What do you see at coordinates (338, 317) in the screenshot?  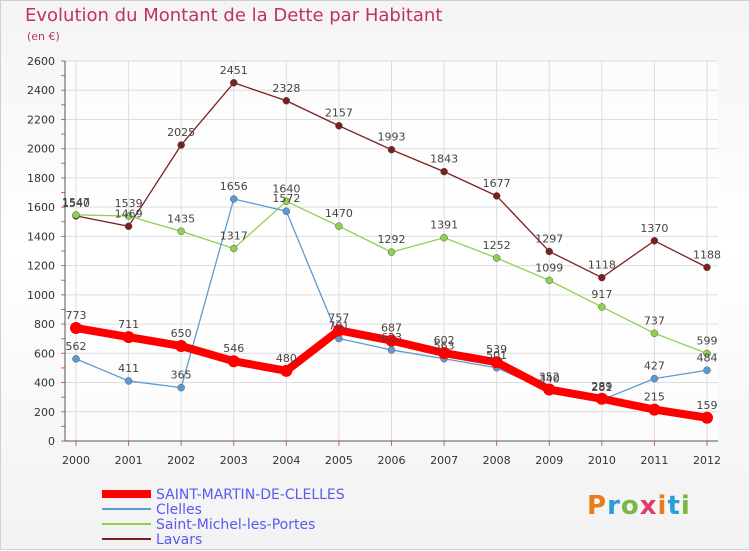 I see `data-label: 757` at bounding box center [338, 317].